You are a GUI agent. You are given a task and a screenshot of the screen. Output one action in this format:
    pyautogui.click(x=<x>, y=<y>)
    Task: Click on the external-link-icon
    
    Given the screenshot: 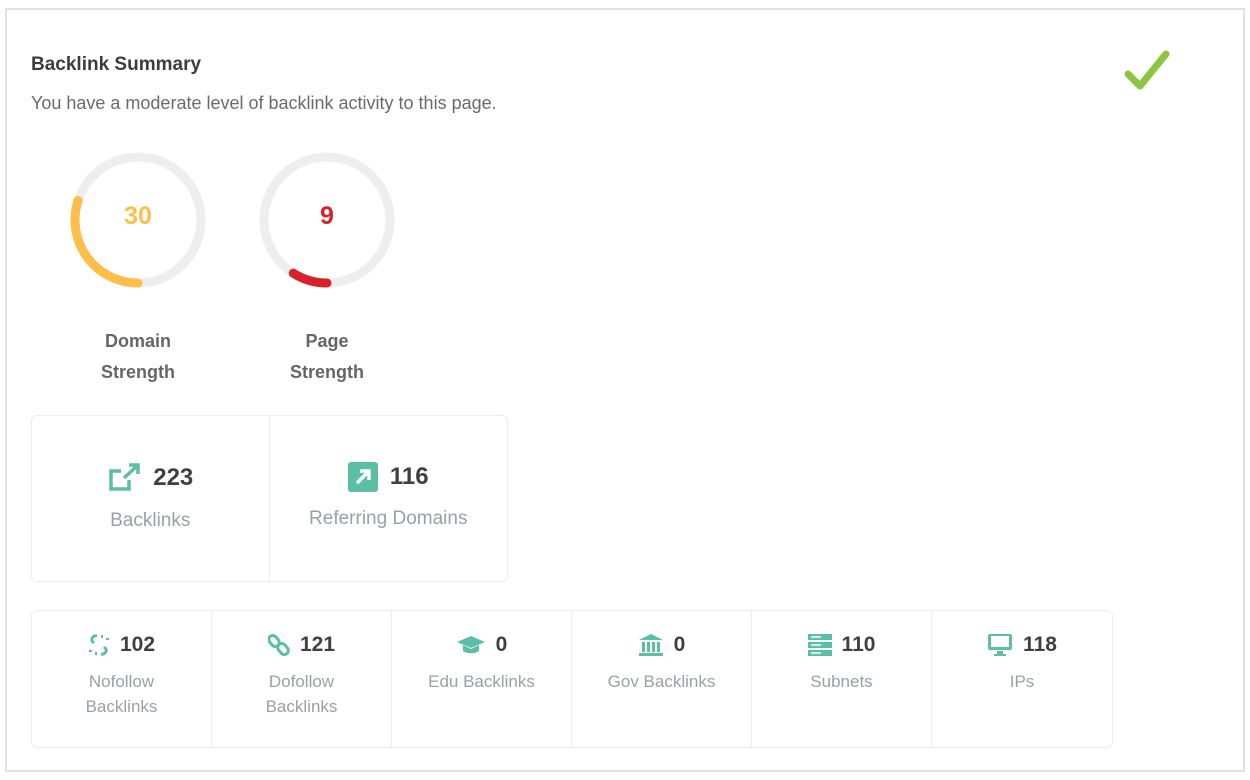 What is the action you would take?
    pyautogui.click(x=124, y=477)
    